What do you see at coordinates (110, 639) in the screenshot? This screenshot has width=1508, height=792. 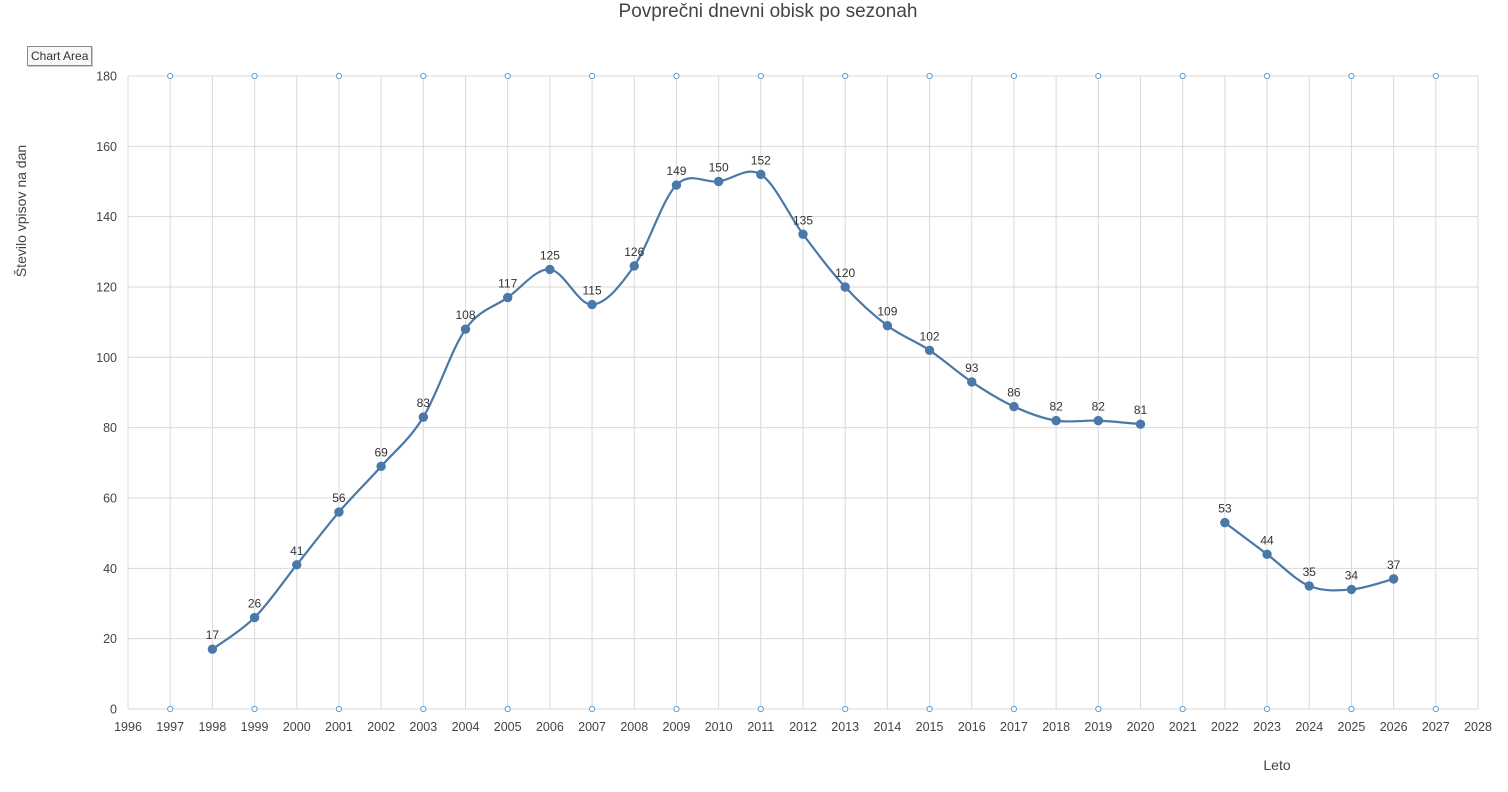 I see `y-tick-label: 20` at bounding box center [110, 639].